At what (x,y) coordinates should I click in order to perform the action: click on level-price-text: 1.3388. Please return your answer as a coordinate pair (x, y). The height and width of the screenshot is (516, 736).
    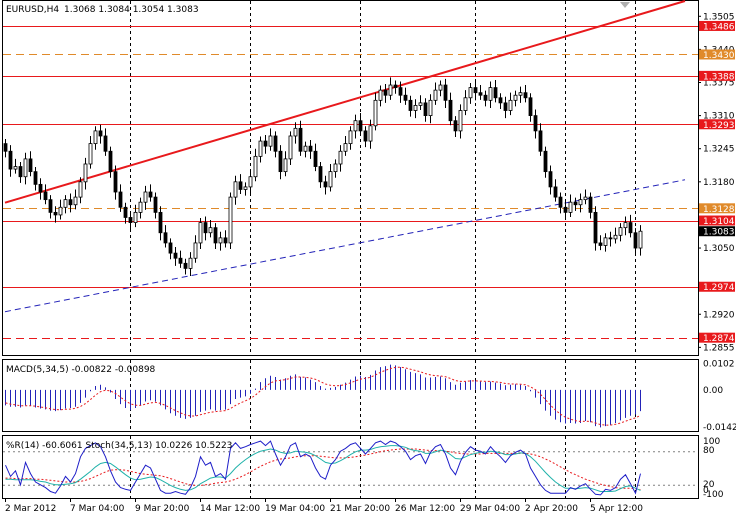
    Looking at the image, I should click on (719, 77).